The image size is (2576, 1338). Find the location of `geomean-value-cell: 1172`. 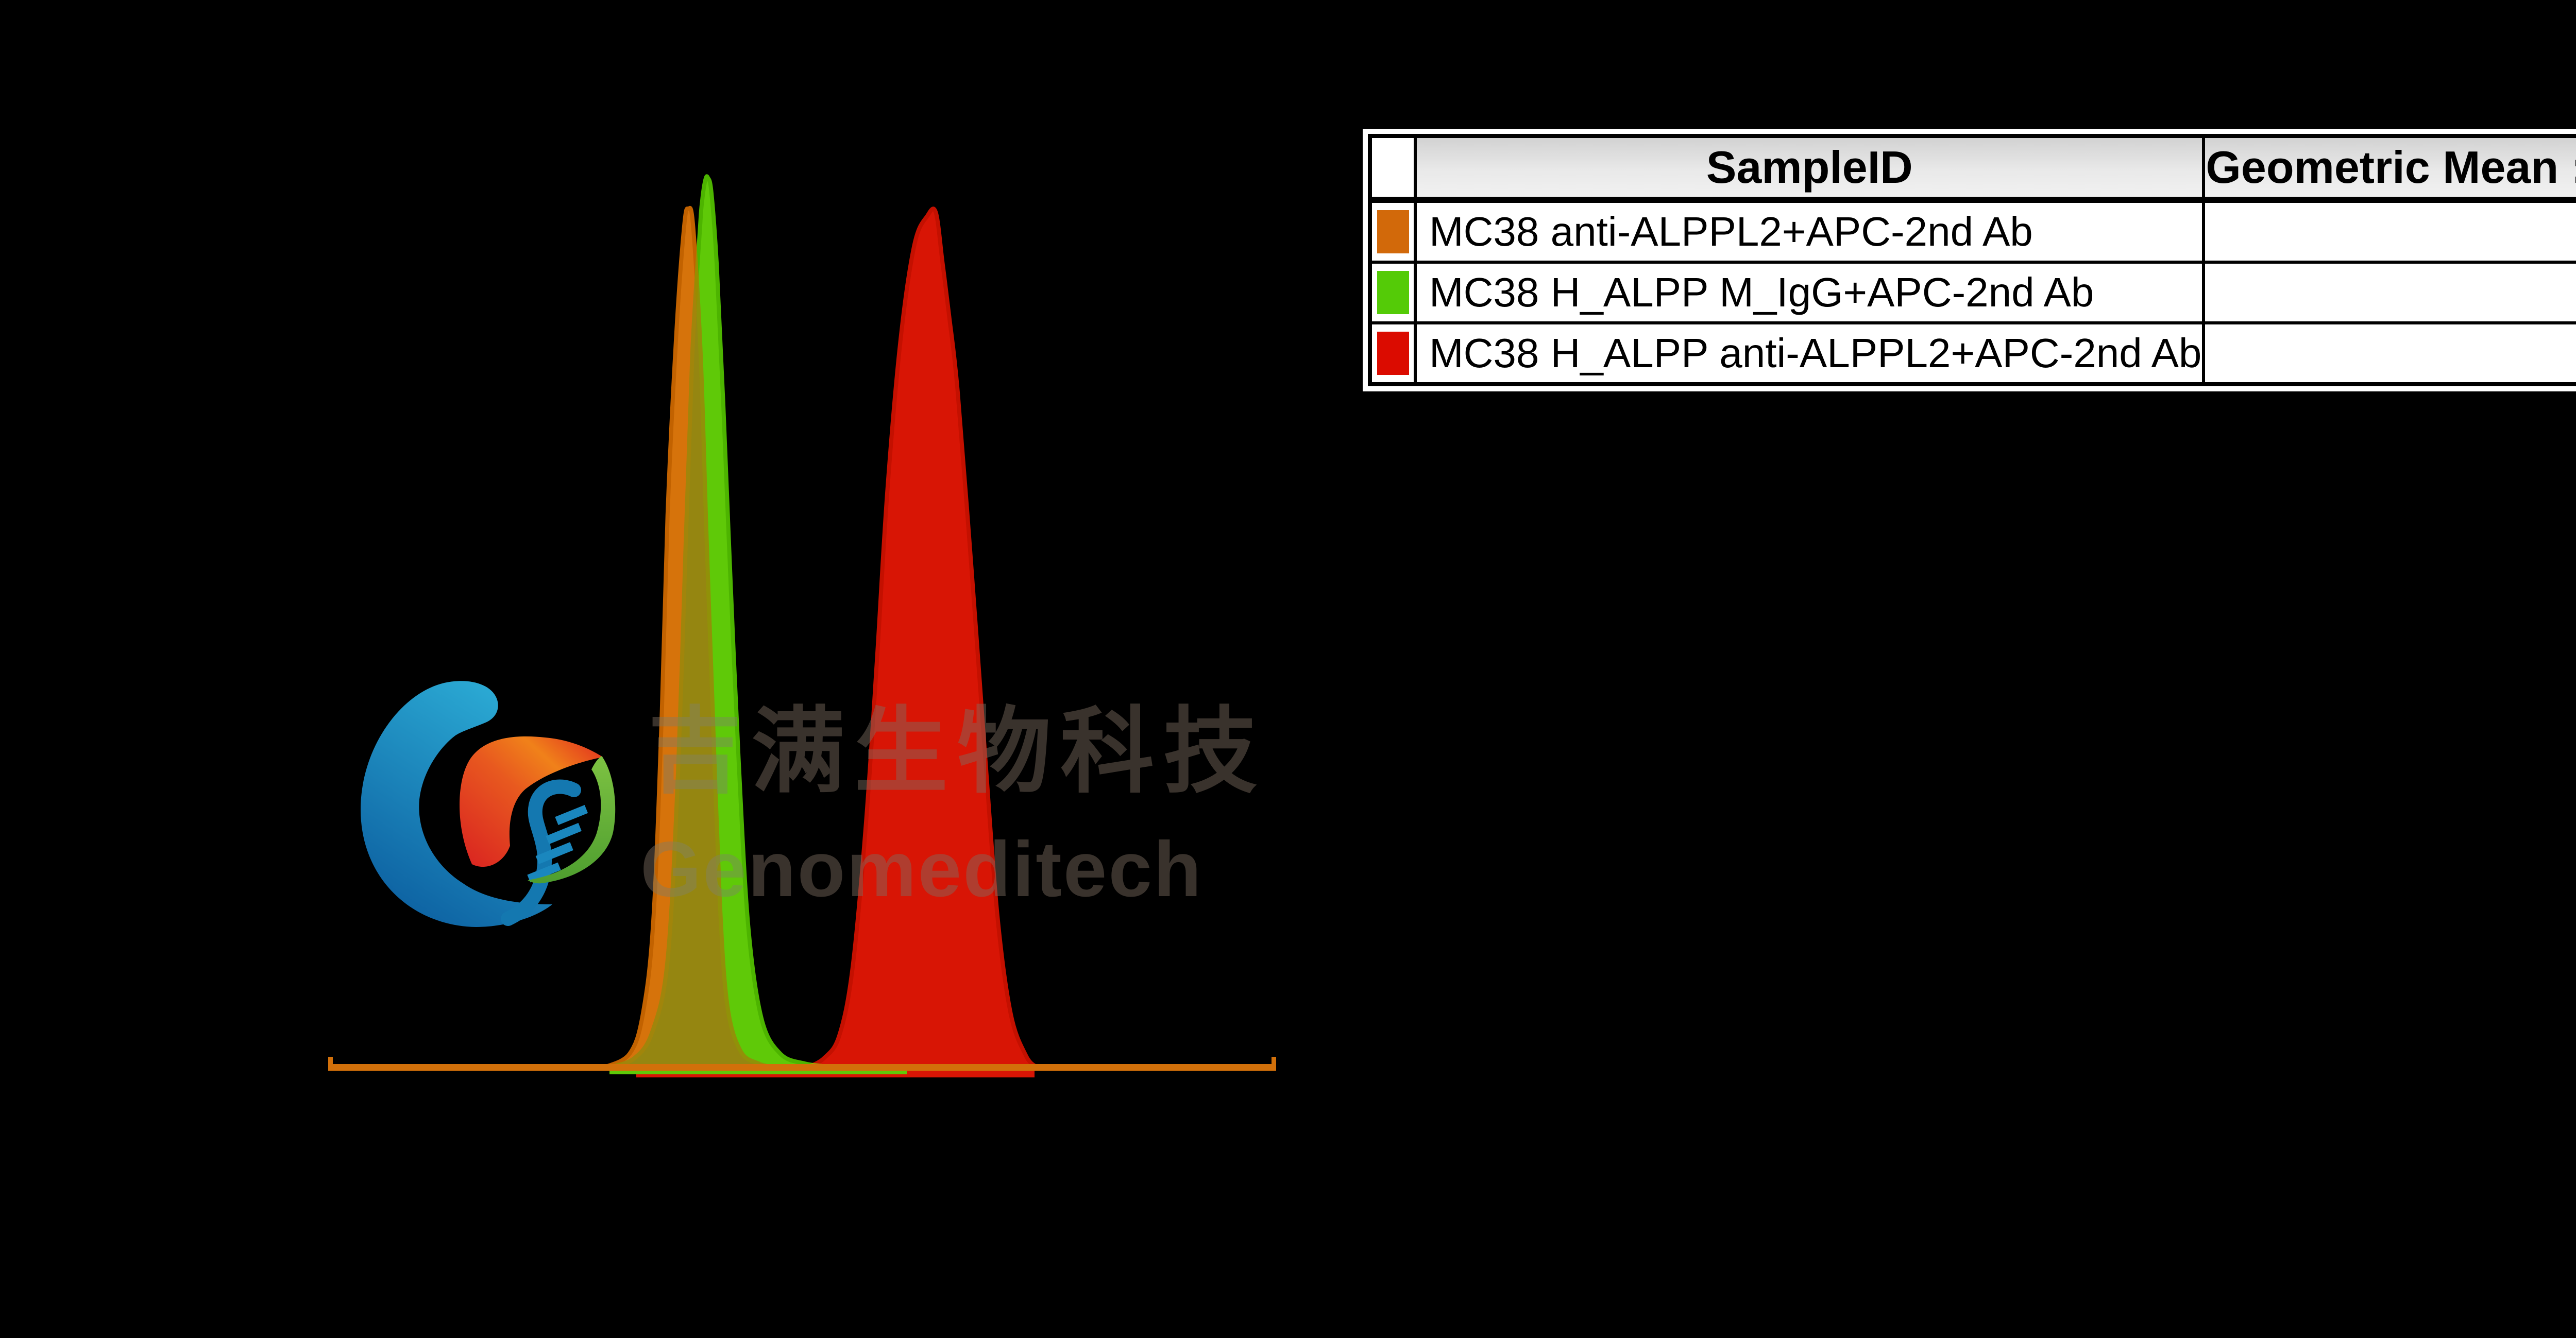

geomean-value-cell: 1172 is located at coordinates (2389, 231).